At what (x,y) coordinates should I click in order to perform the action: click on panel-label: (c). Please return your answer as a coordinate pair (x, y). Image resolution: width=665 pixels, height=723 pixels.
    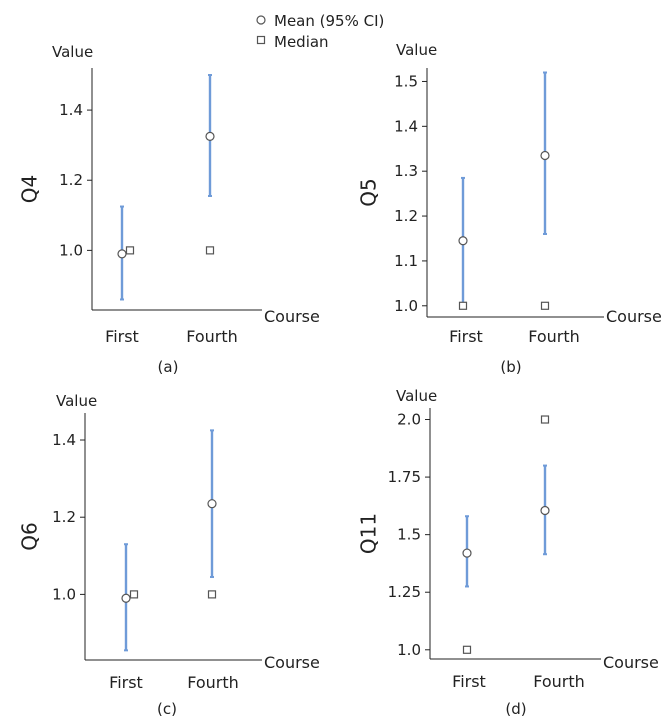
    Looking at the image, I should click on (167, 709).